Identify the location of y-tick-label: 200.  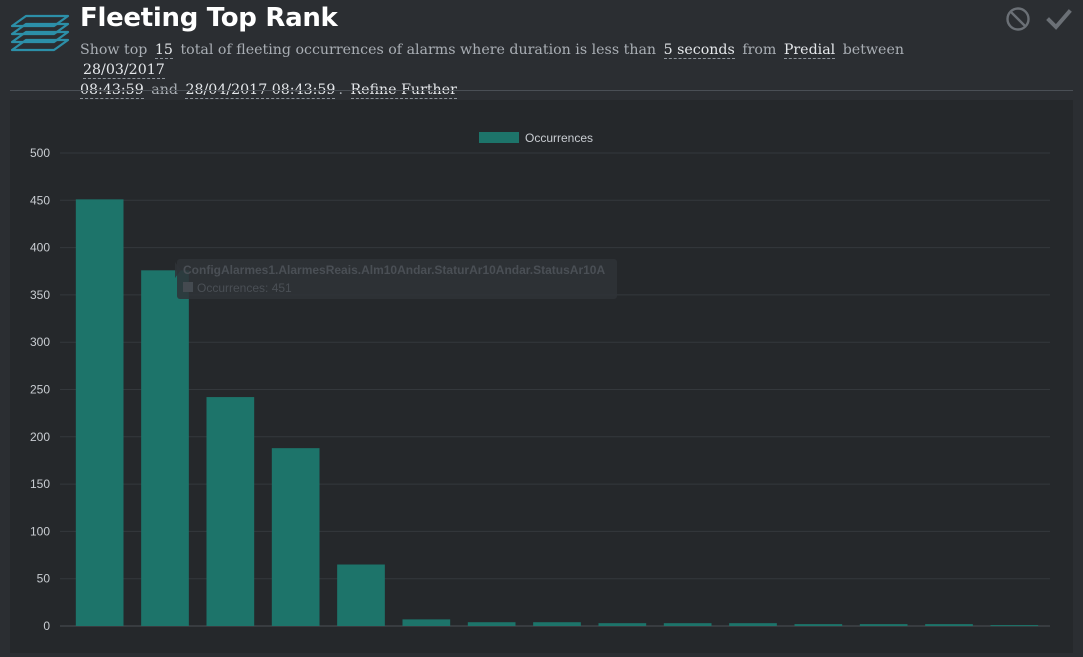
(40, 437).